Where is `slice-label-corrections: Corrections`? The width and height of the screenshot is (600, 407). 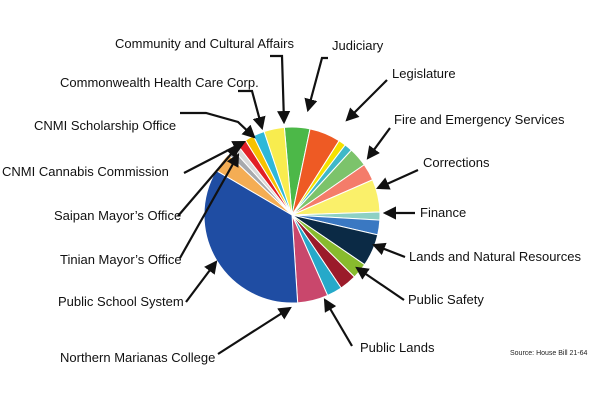 slice-label-corrections: Corrections is located at coordinates (456, 162).